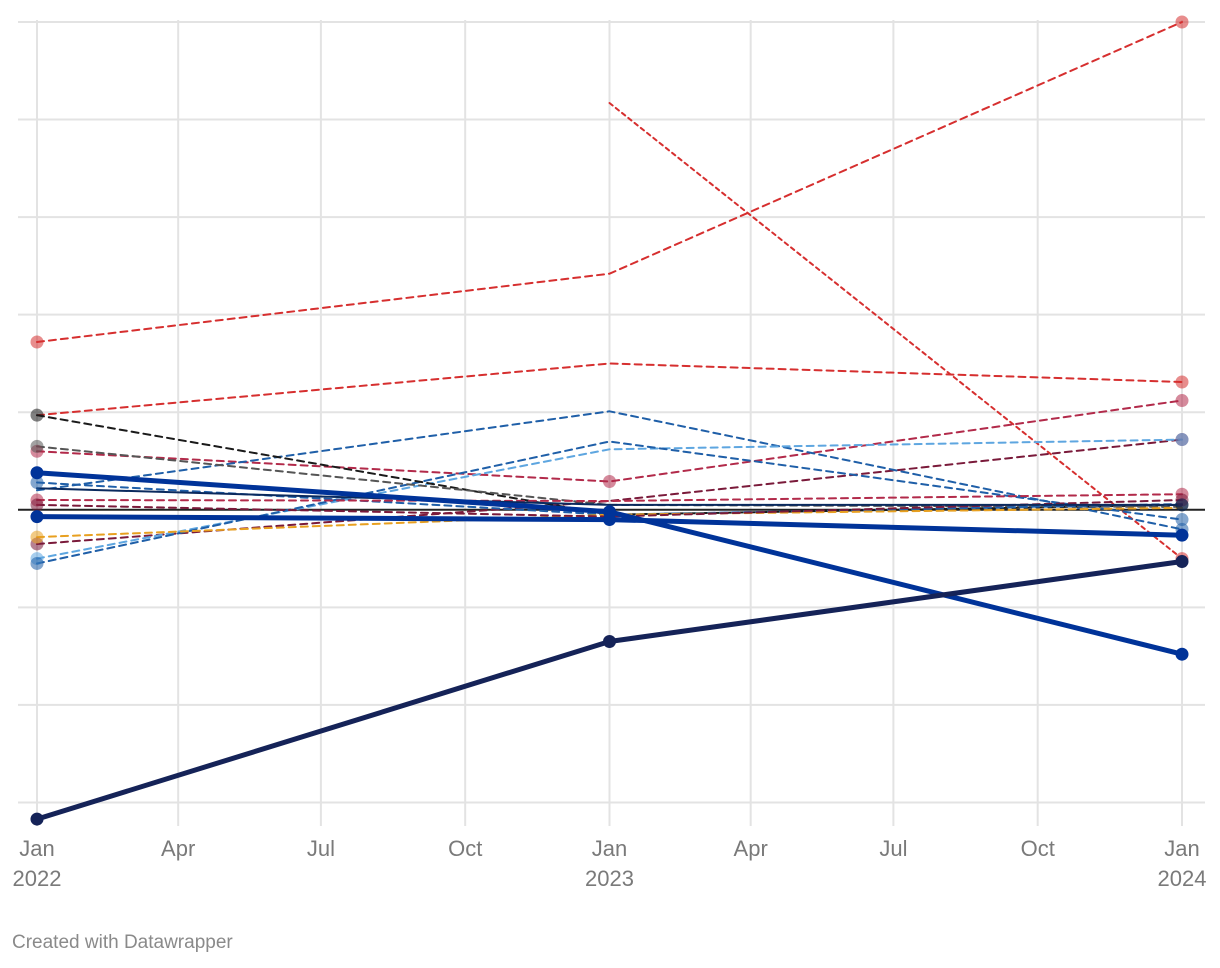  I want to click on datawrapper-credit: Created with Datawrapper, so click(122, 942).